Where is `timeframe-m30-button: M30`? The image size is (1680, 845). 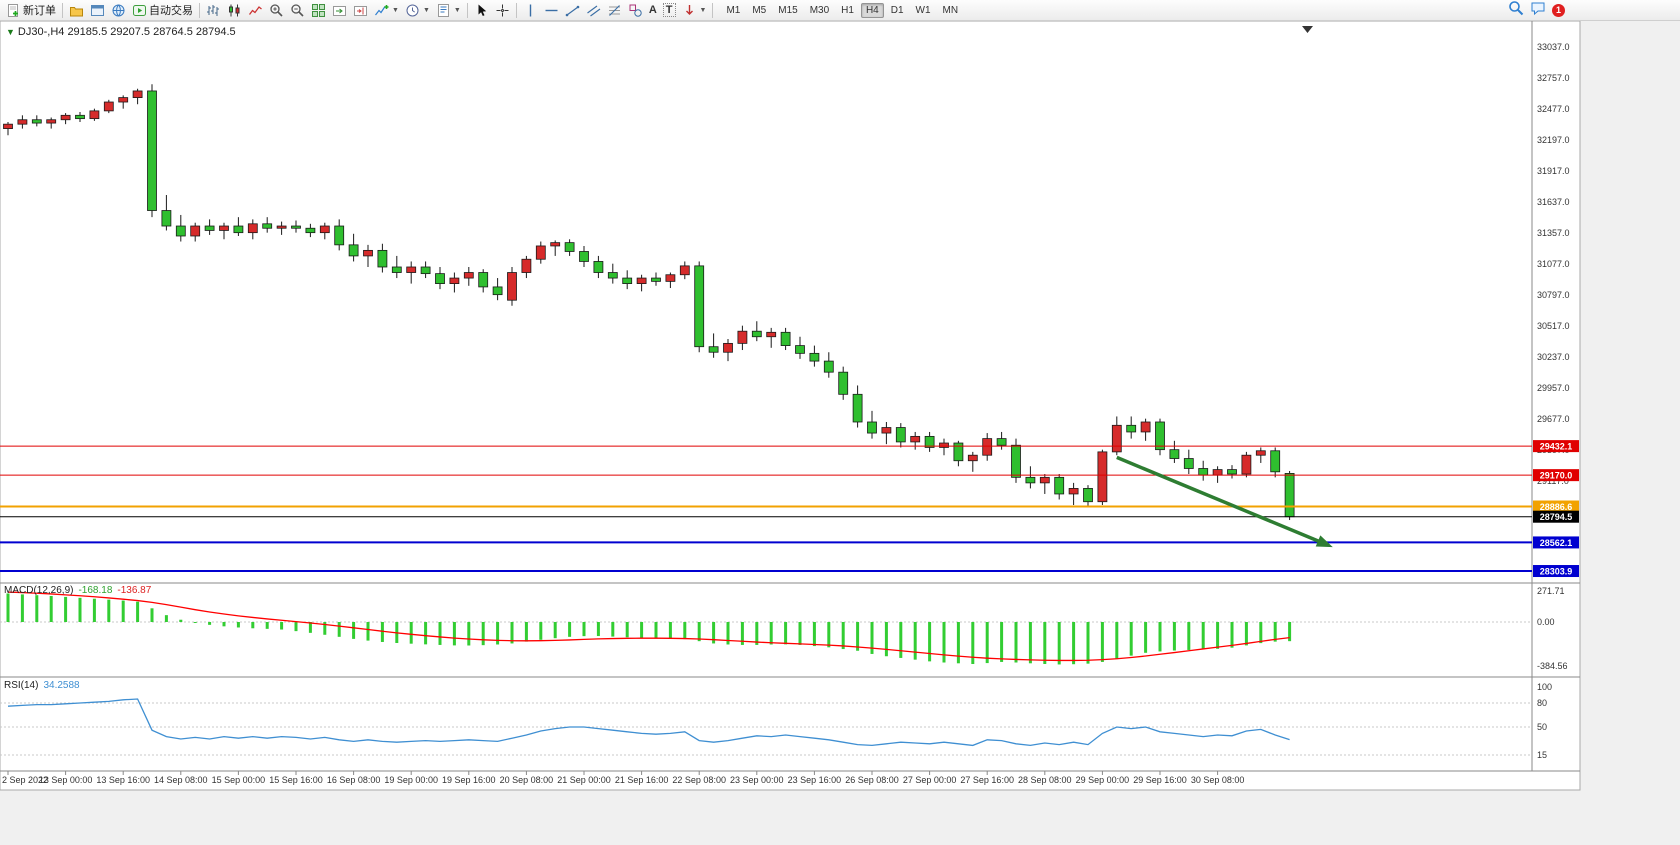 timeframe-m30-button: M30 is located at coordinates (819, 10).